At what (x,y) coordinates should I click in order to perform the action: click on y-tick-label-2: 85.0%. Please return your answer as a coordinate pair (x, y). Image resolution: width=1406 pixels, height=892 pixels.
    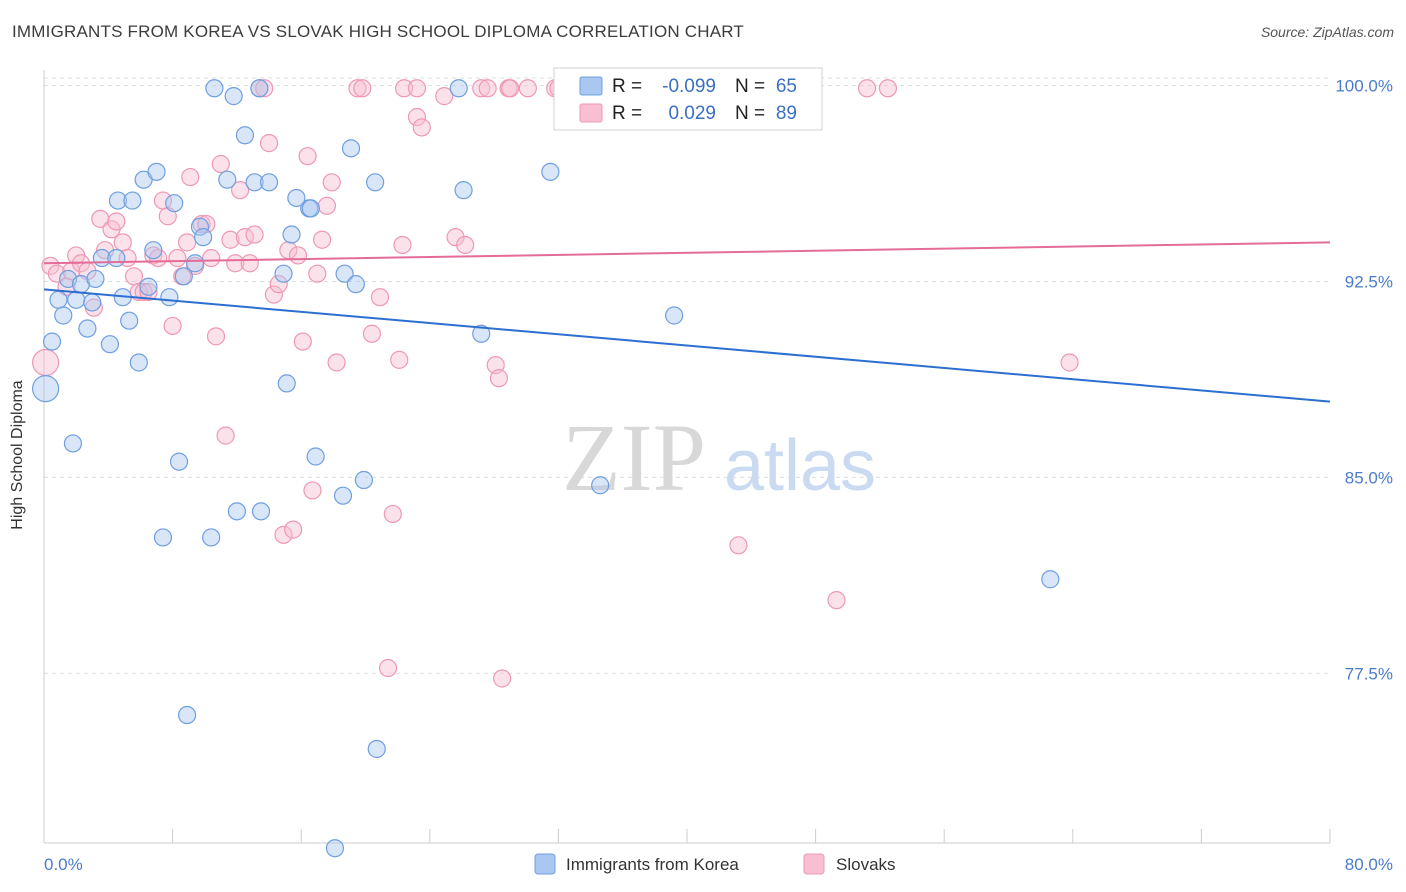
    Looking at the image, I should click on (1369, 477).